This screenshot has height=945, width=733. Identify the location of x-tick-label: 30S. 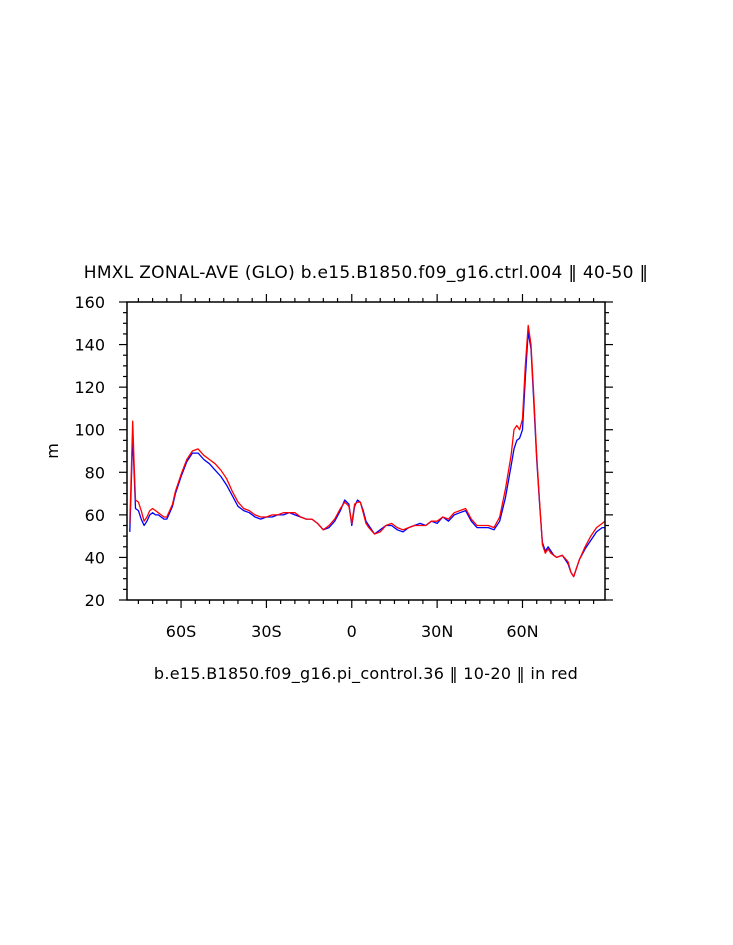
(266, 631).